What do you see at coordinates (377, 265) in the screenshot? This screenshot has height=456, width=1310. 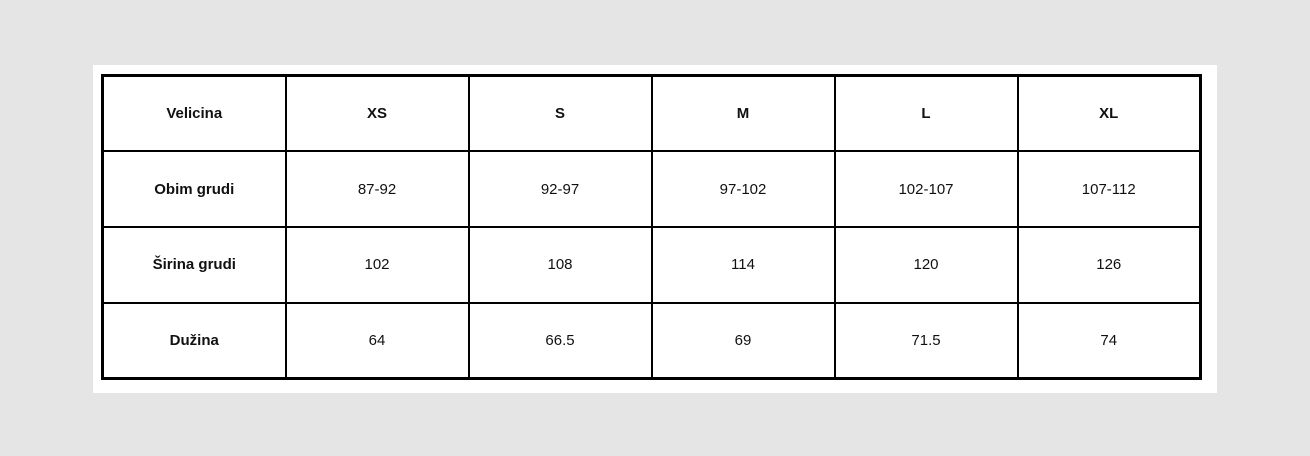 I see `table-cell: 102` at bounding box center [377, 265].